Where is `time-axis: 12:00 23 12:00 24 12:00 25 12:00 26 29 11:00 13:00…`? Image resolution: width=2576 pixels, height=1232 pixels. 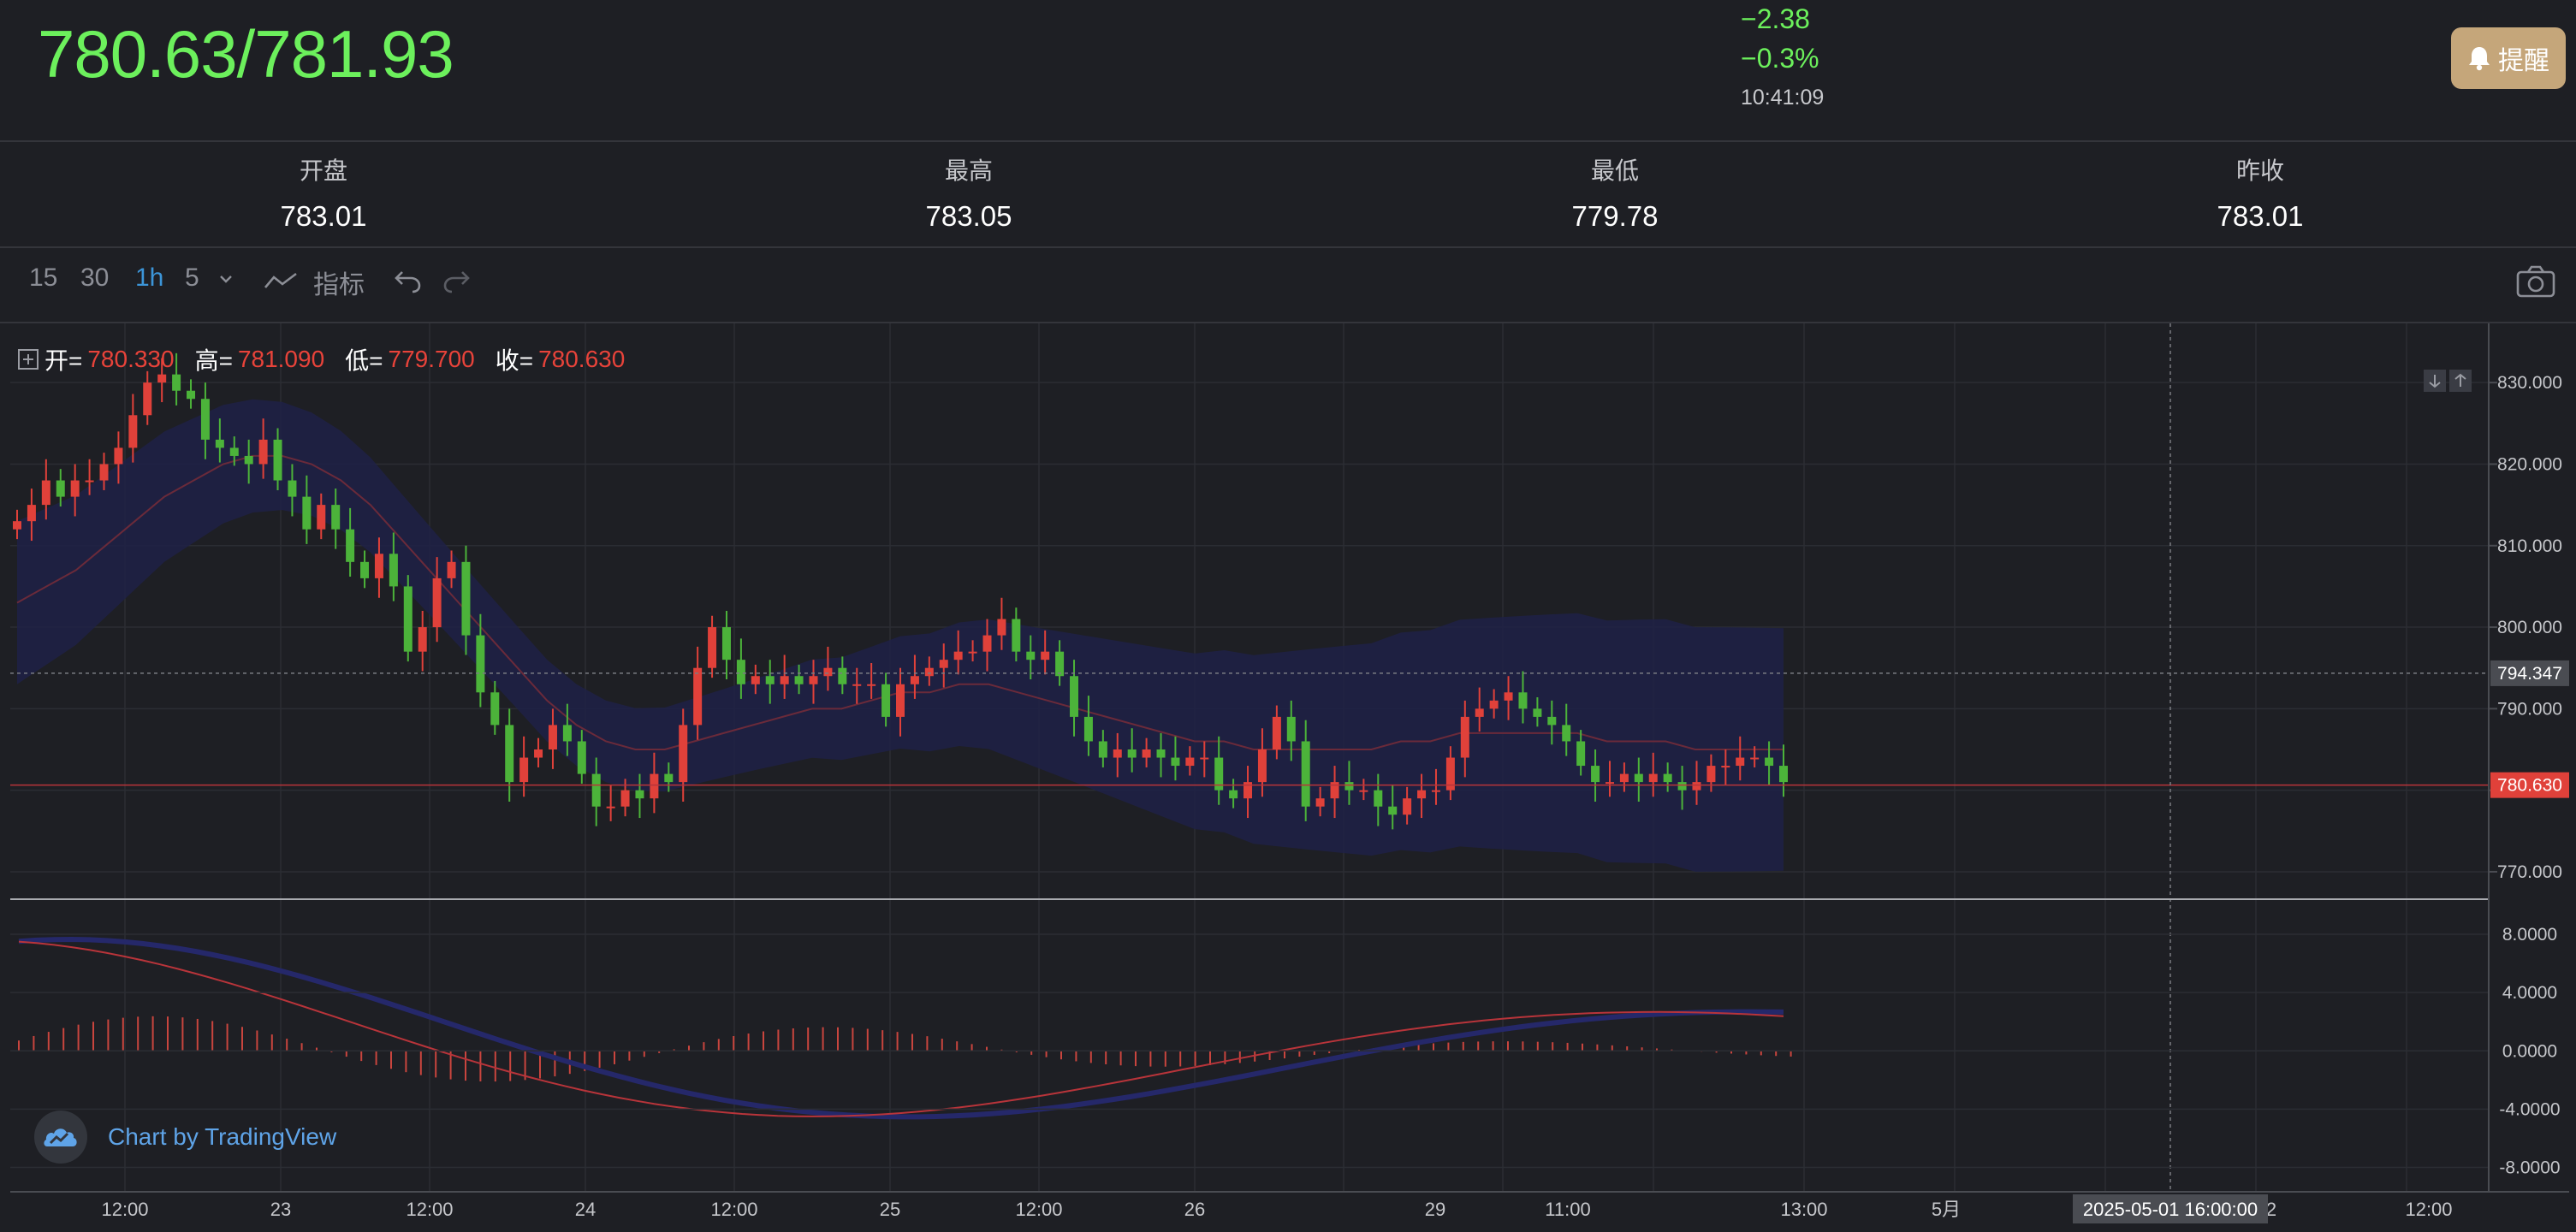
time-axis: 12:00 23 12:00 24 12:00 25 12:00 26 29 11:00 13:00… is located at coordinates (1276, 1209).